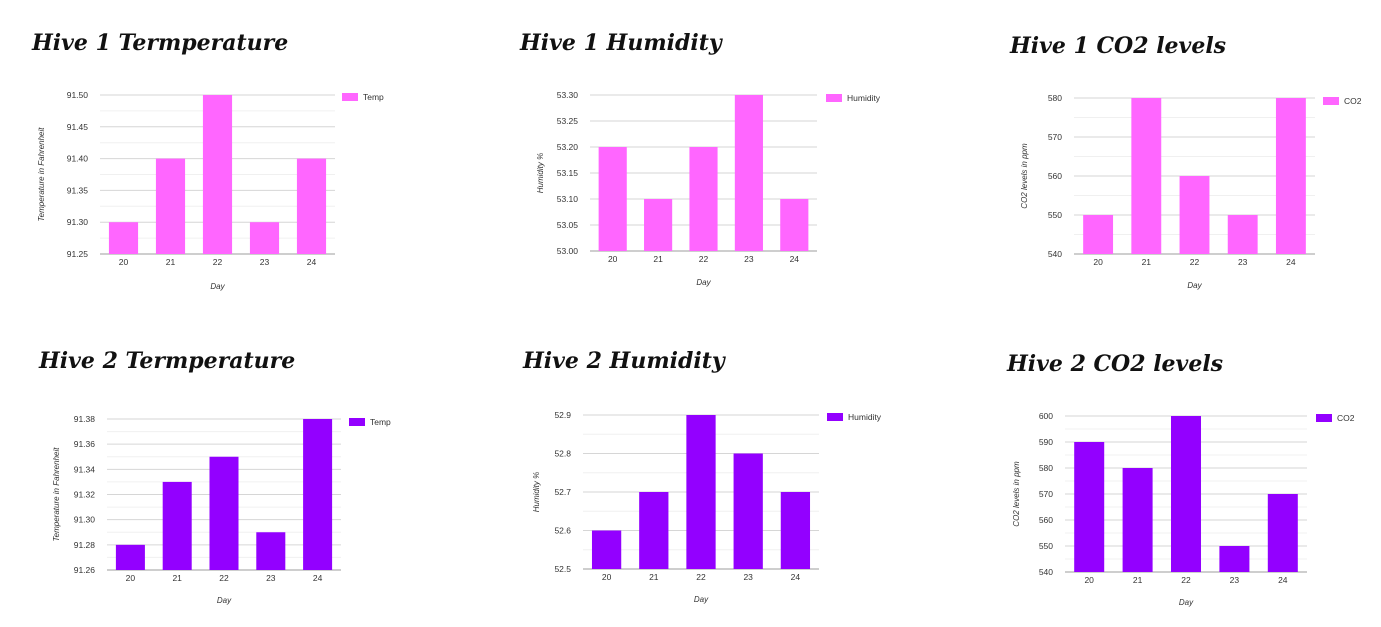  What do you see at coordinates (85, 545) in the screenshot?
I see `y-tick-label: 91.28` at bounding box center [85, 545].